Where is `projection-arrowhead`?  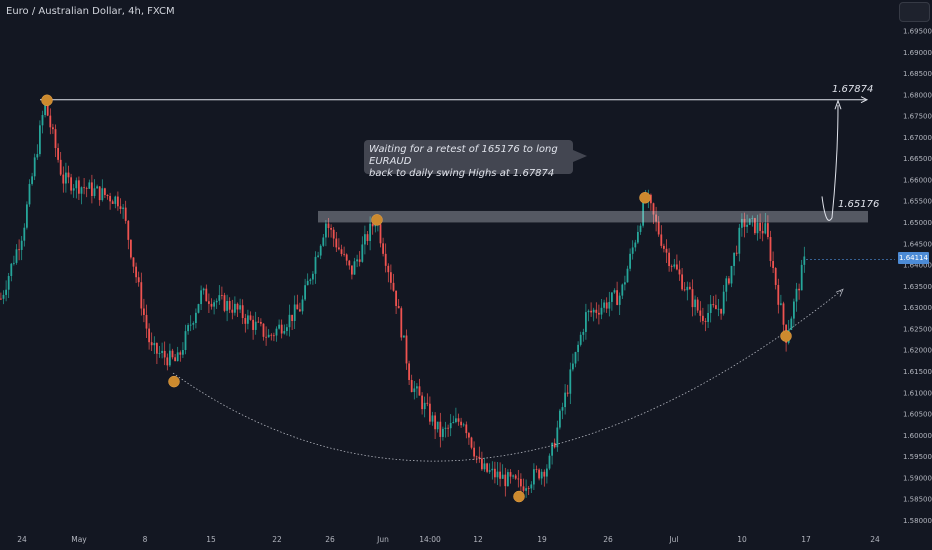 projection-arrowhead is located at coordinates (838, 104).